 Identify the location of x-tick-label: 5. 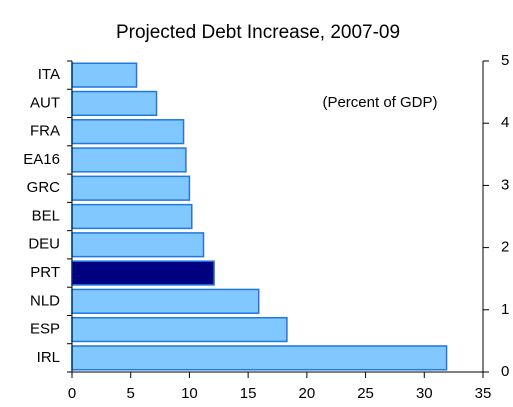
(131, 393).